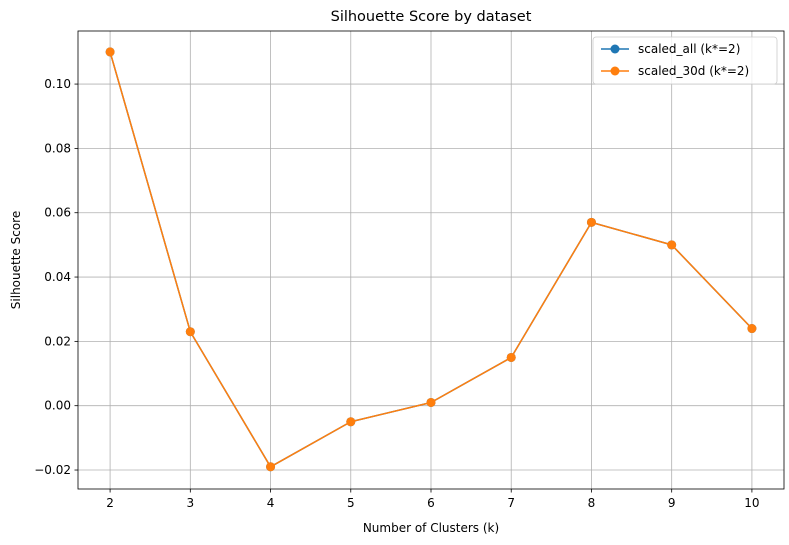 The image size is (789, 545). I want to click on y-tick-label: 0.08, so click(57, 148).